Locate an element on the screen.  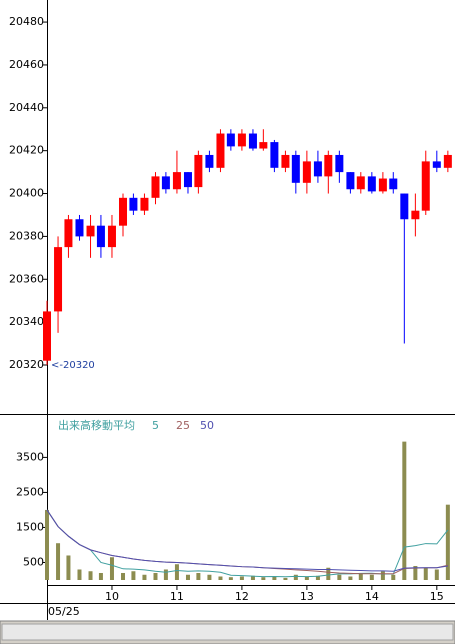
x-tick-label: 10 is located at coordinates (112, 596).